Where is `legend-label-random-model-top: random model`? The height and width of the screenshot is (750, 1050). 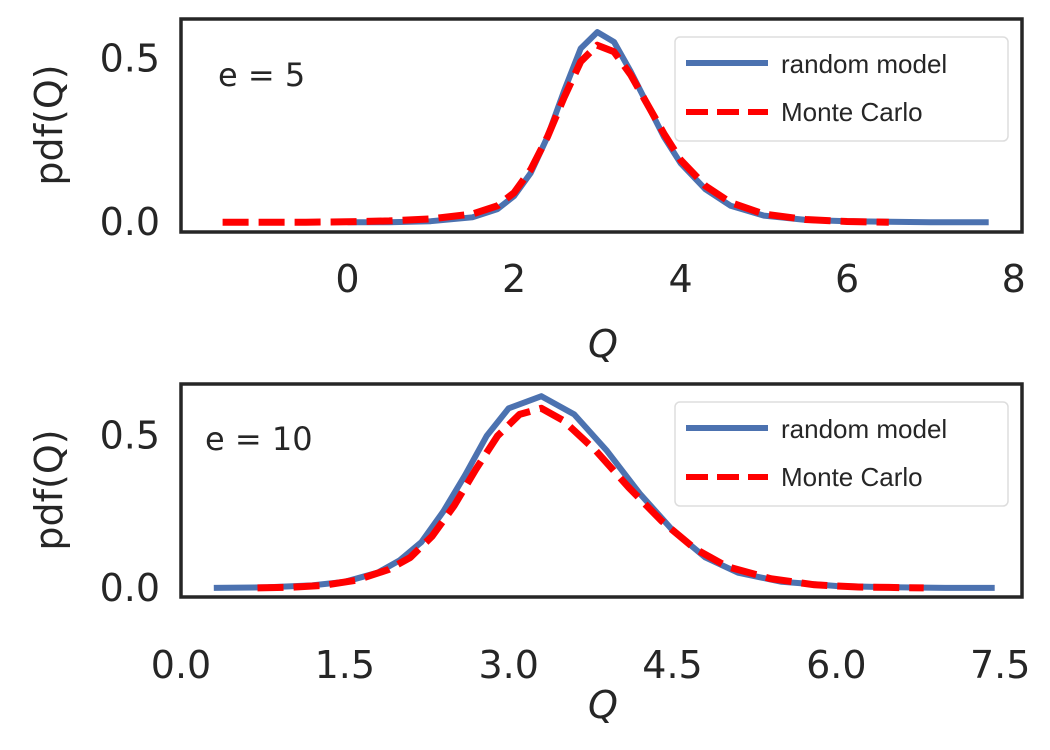
legend-label-random-model-top: random model is located at coordinates (864, 64).